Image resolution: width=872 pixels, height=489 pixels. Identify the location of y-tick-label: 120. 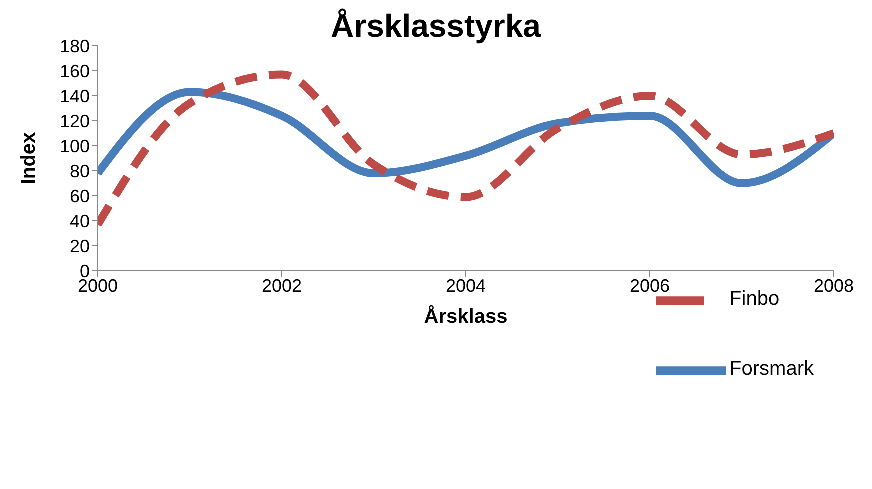
(75, 121).